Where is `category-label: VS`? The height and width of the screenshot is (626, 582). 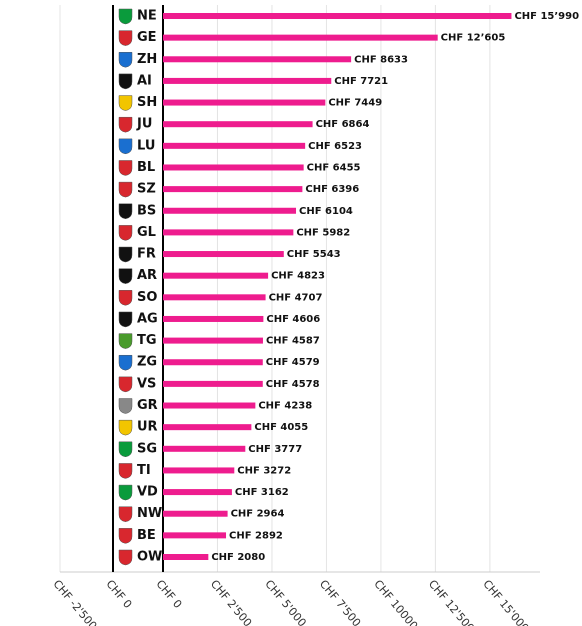 category-label: VS is located at coordinates (146, 383).